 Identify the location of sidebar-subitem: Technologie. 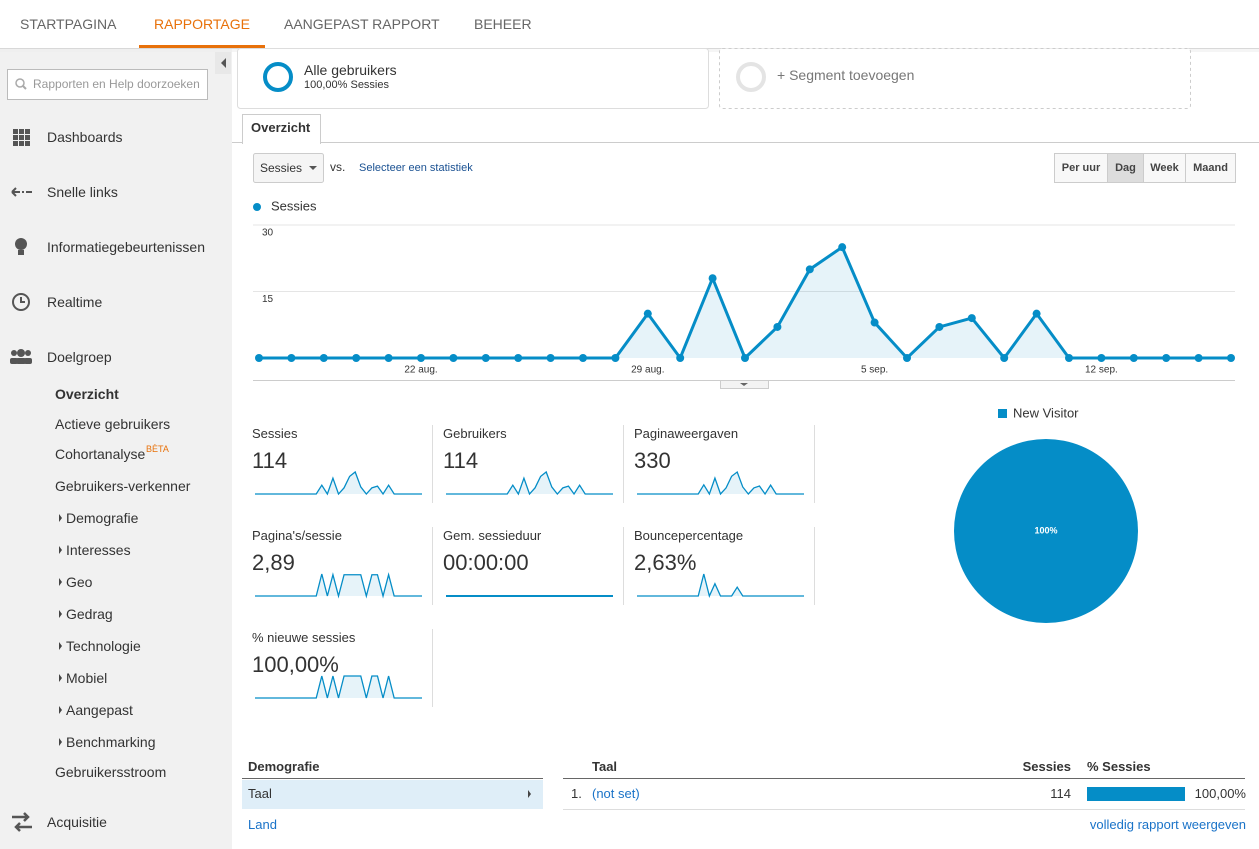
(103, 646).